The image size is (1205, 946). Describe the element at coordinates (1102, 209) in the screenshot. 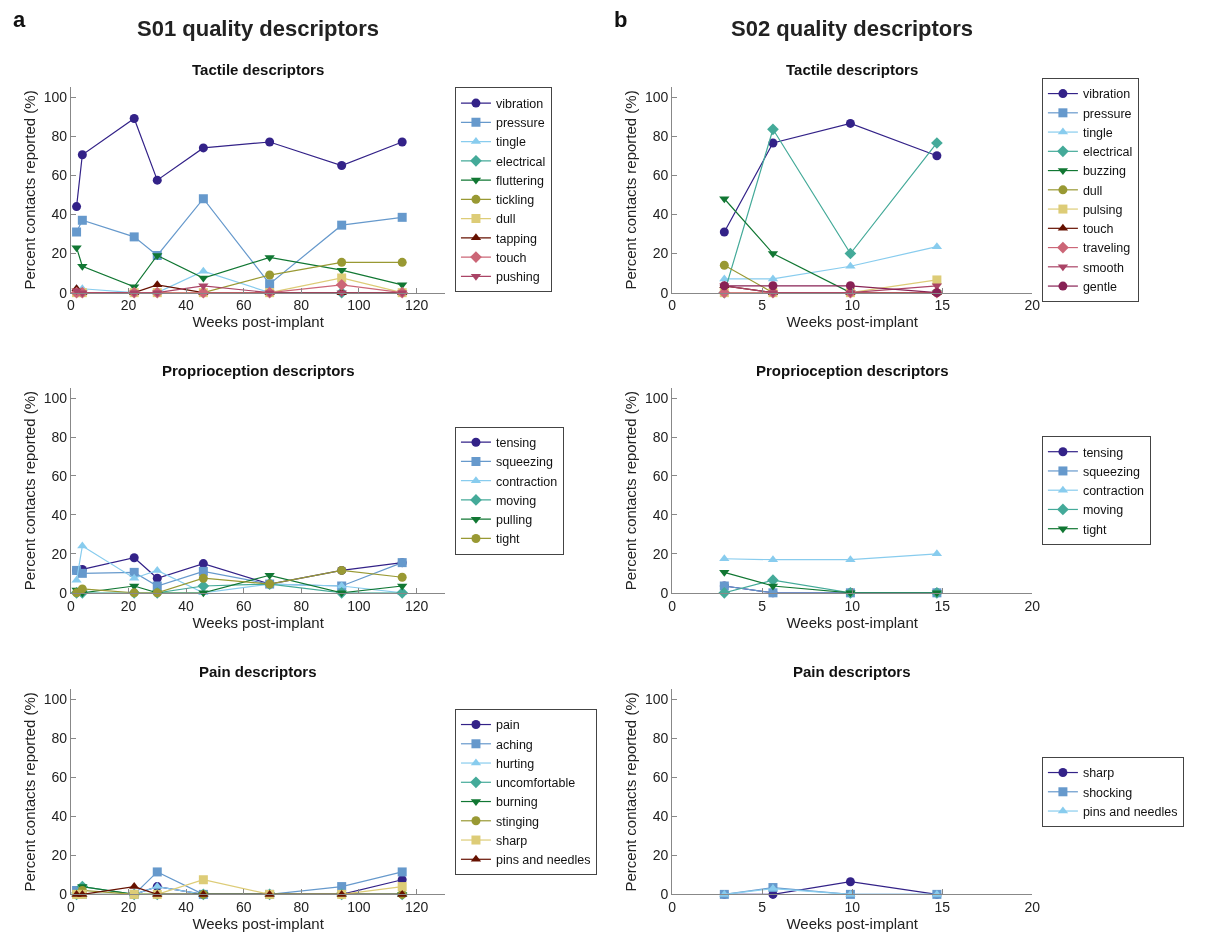

I see `legend-label: pulsing` at that location.